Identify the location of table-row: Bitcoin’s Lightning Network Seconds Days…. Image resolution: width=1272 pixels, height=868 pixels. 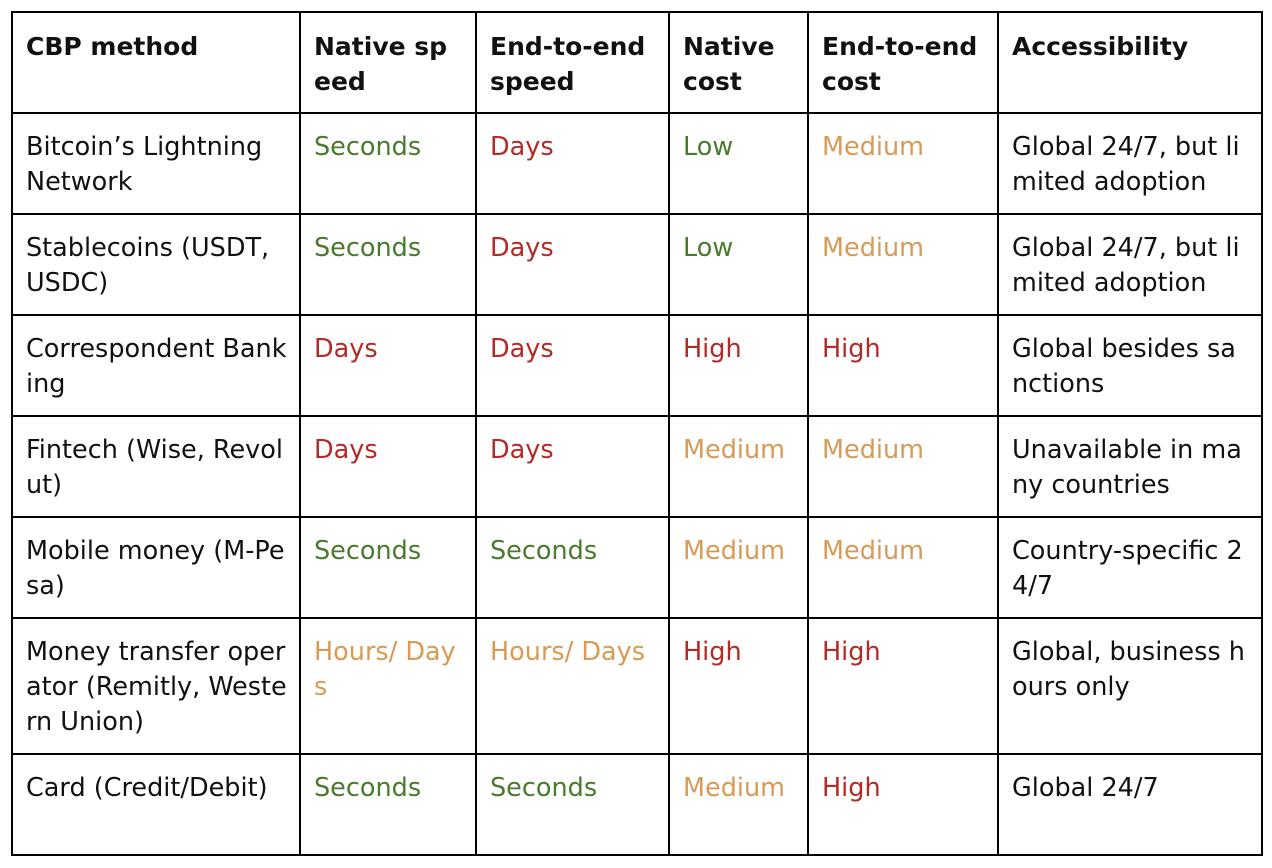
(637, 163).